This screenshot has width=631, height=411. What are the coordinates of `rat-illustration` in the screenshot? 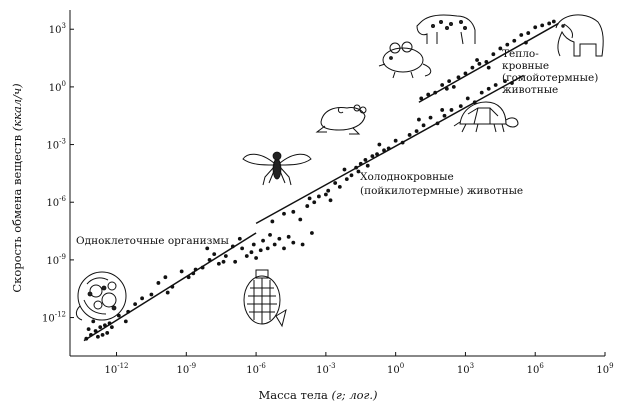 It's located at (405, 60).